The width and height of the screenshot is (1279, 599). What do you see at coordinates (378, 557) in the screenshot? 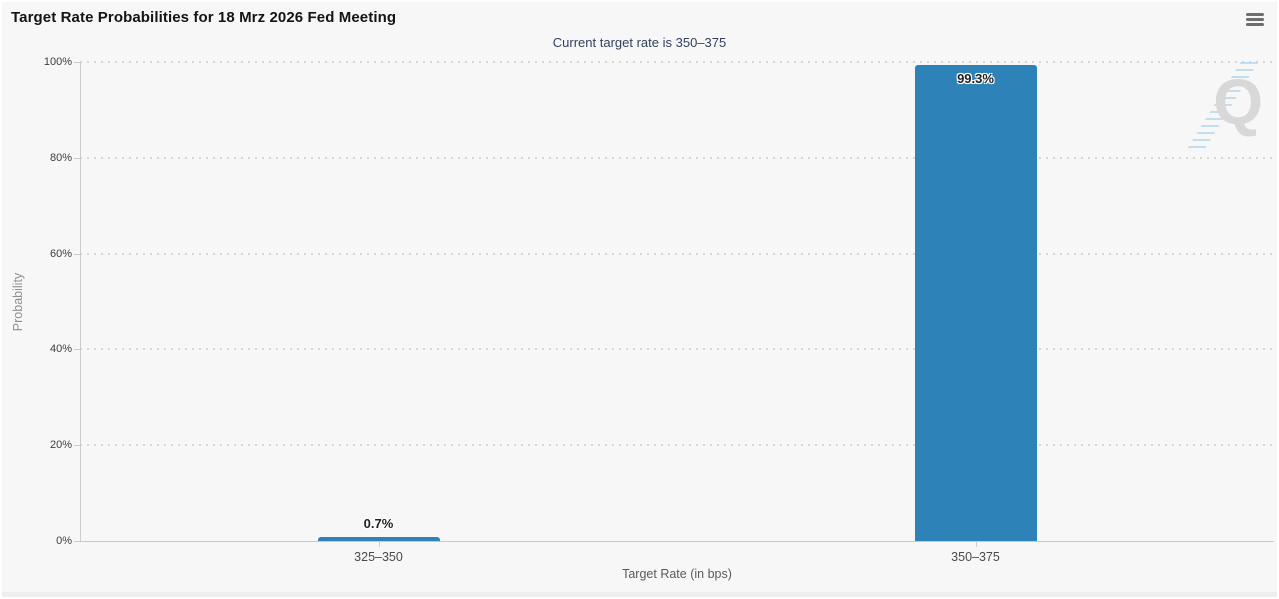
I see `x-tick-label: 325–350` at bounding box center [378, 557].